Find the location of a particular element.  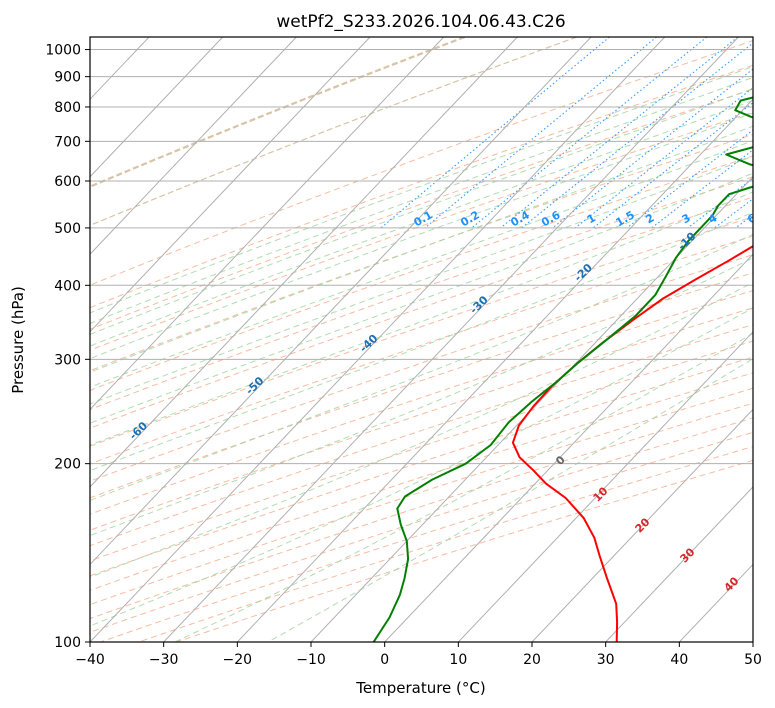

y-tick-label: 600 is located at coordinates (67, 182).